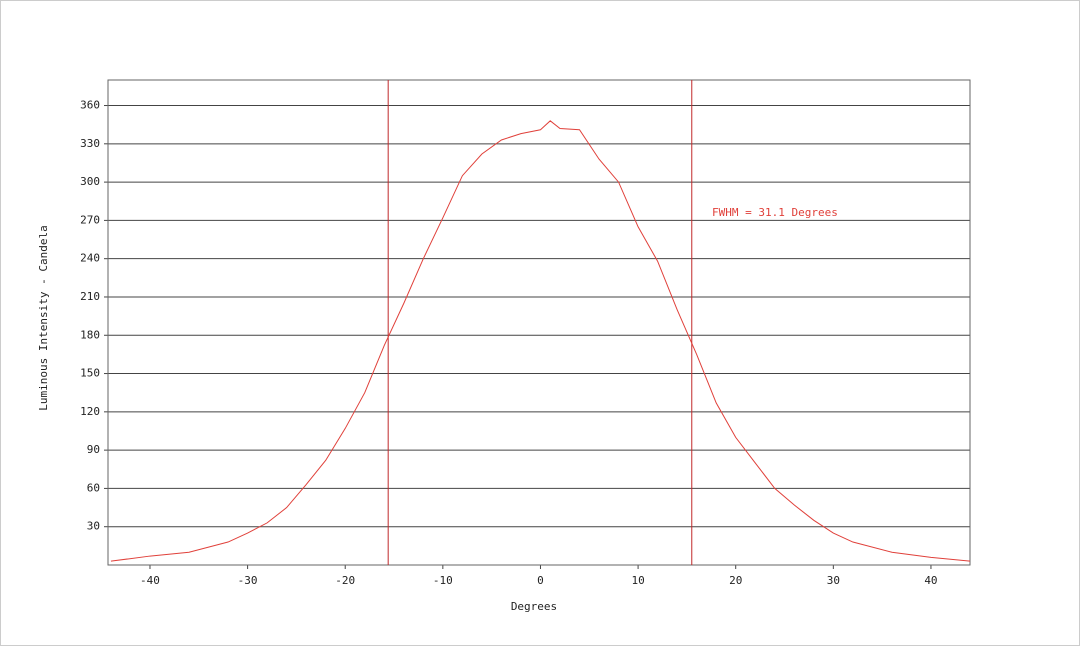 Image resolution: width=1080 pixels, height=646 pixels. Describe the element at coordinates (90, 105) in the screenshot. I see `y-tick-label: 360` at that location.